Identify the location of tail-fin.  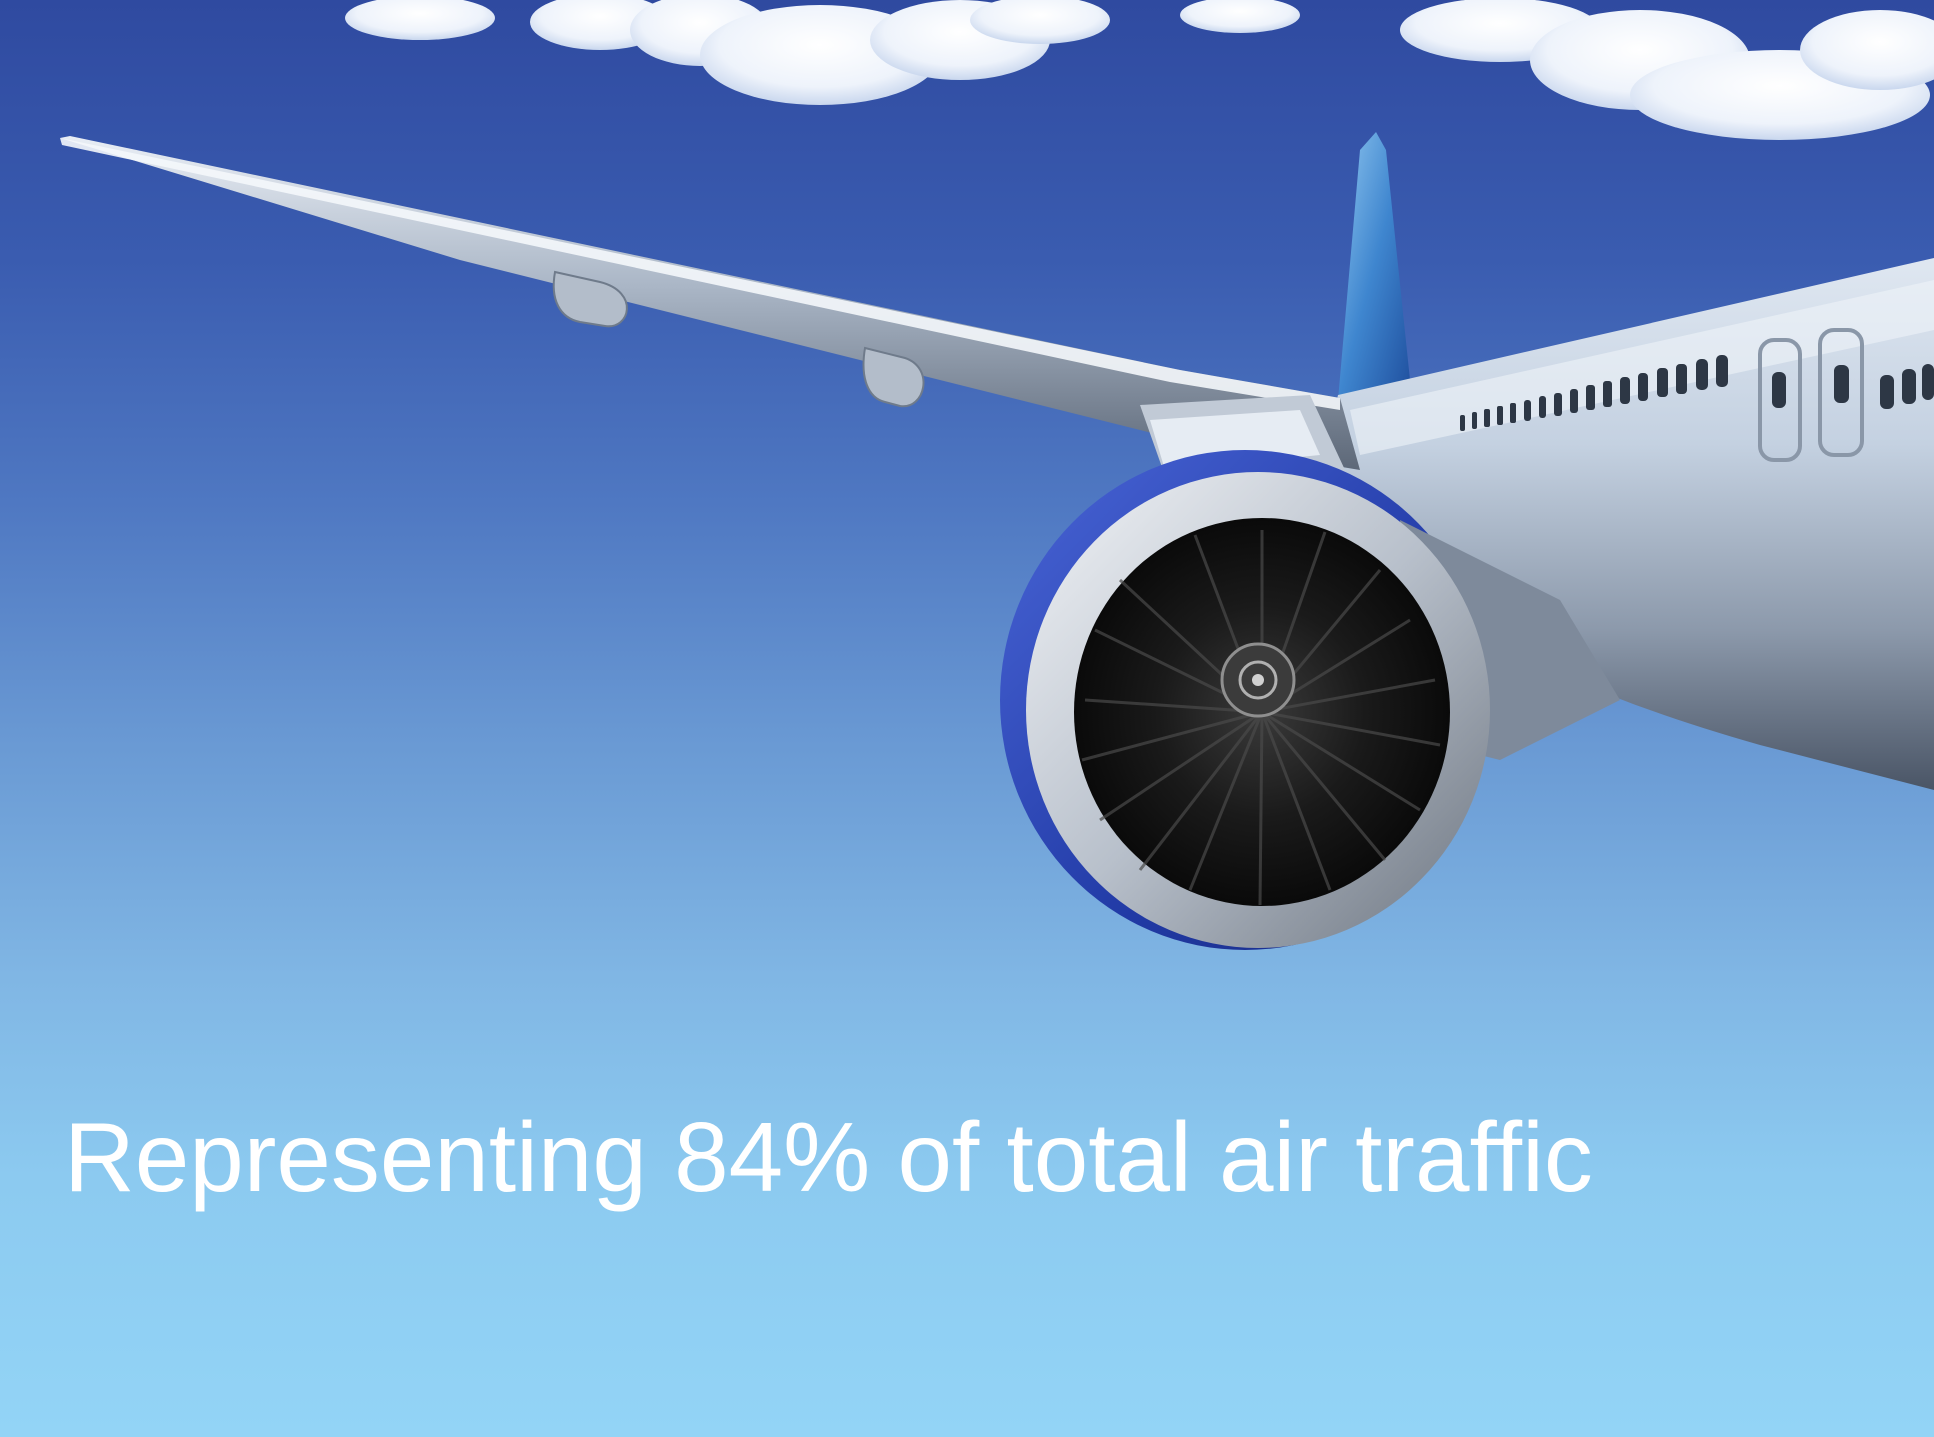
(1374, 266).